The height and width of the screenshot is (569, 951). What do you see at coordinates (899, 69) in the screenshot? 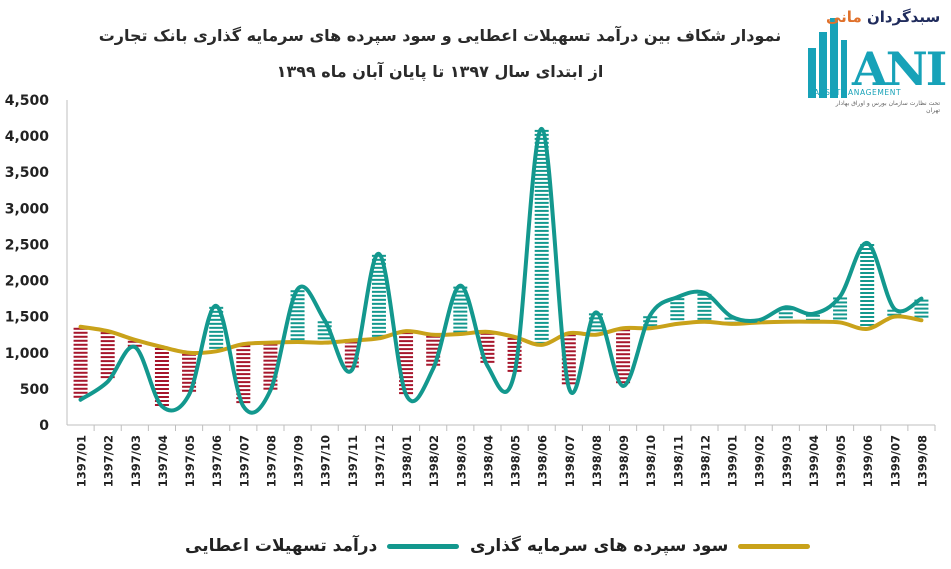
I see `logo-letters: ANI` at bounding box center [899, 69].